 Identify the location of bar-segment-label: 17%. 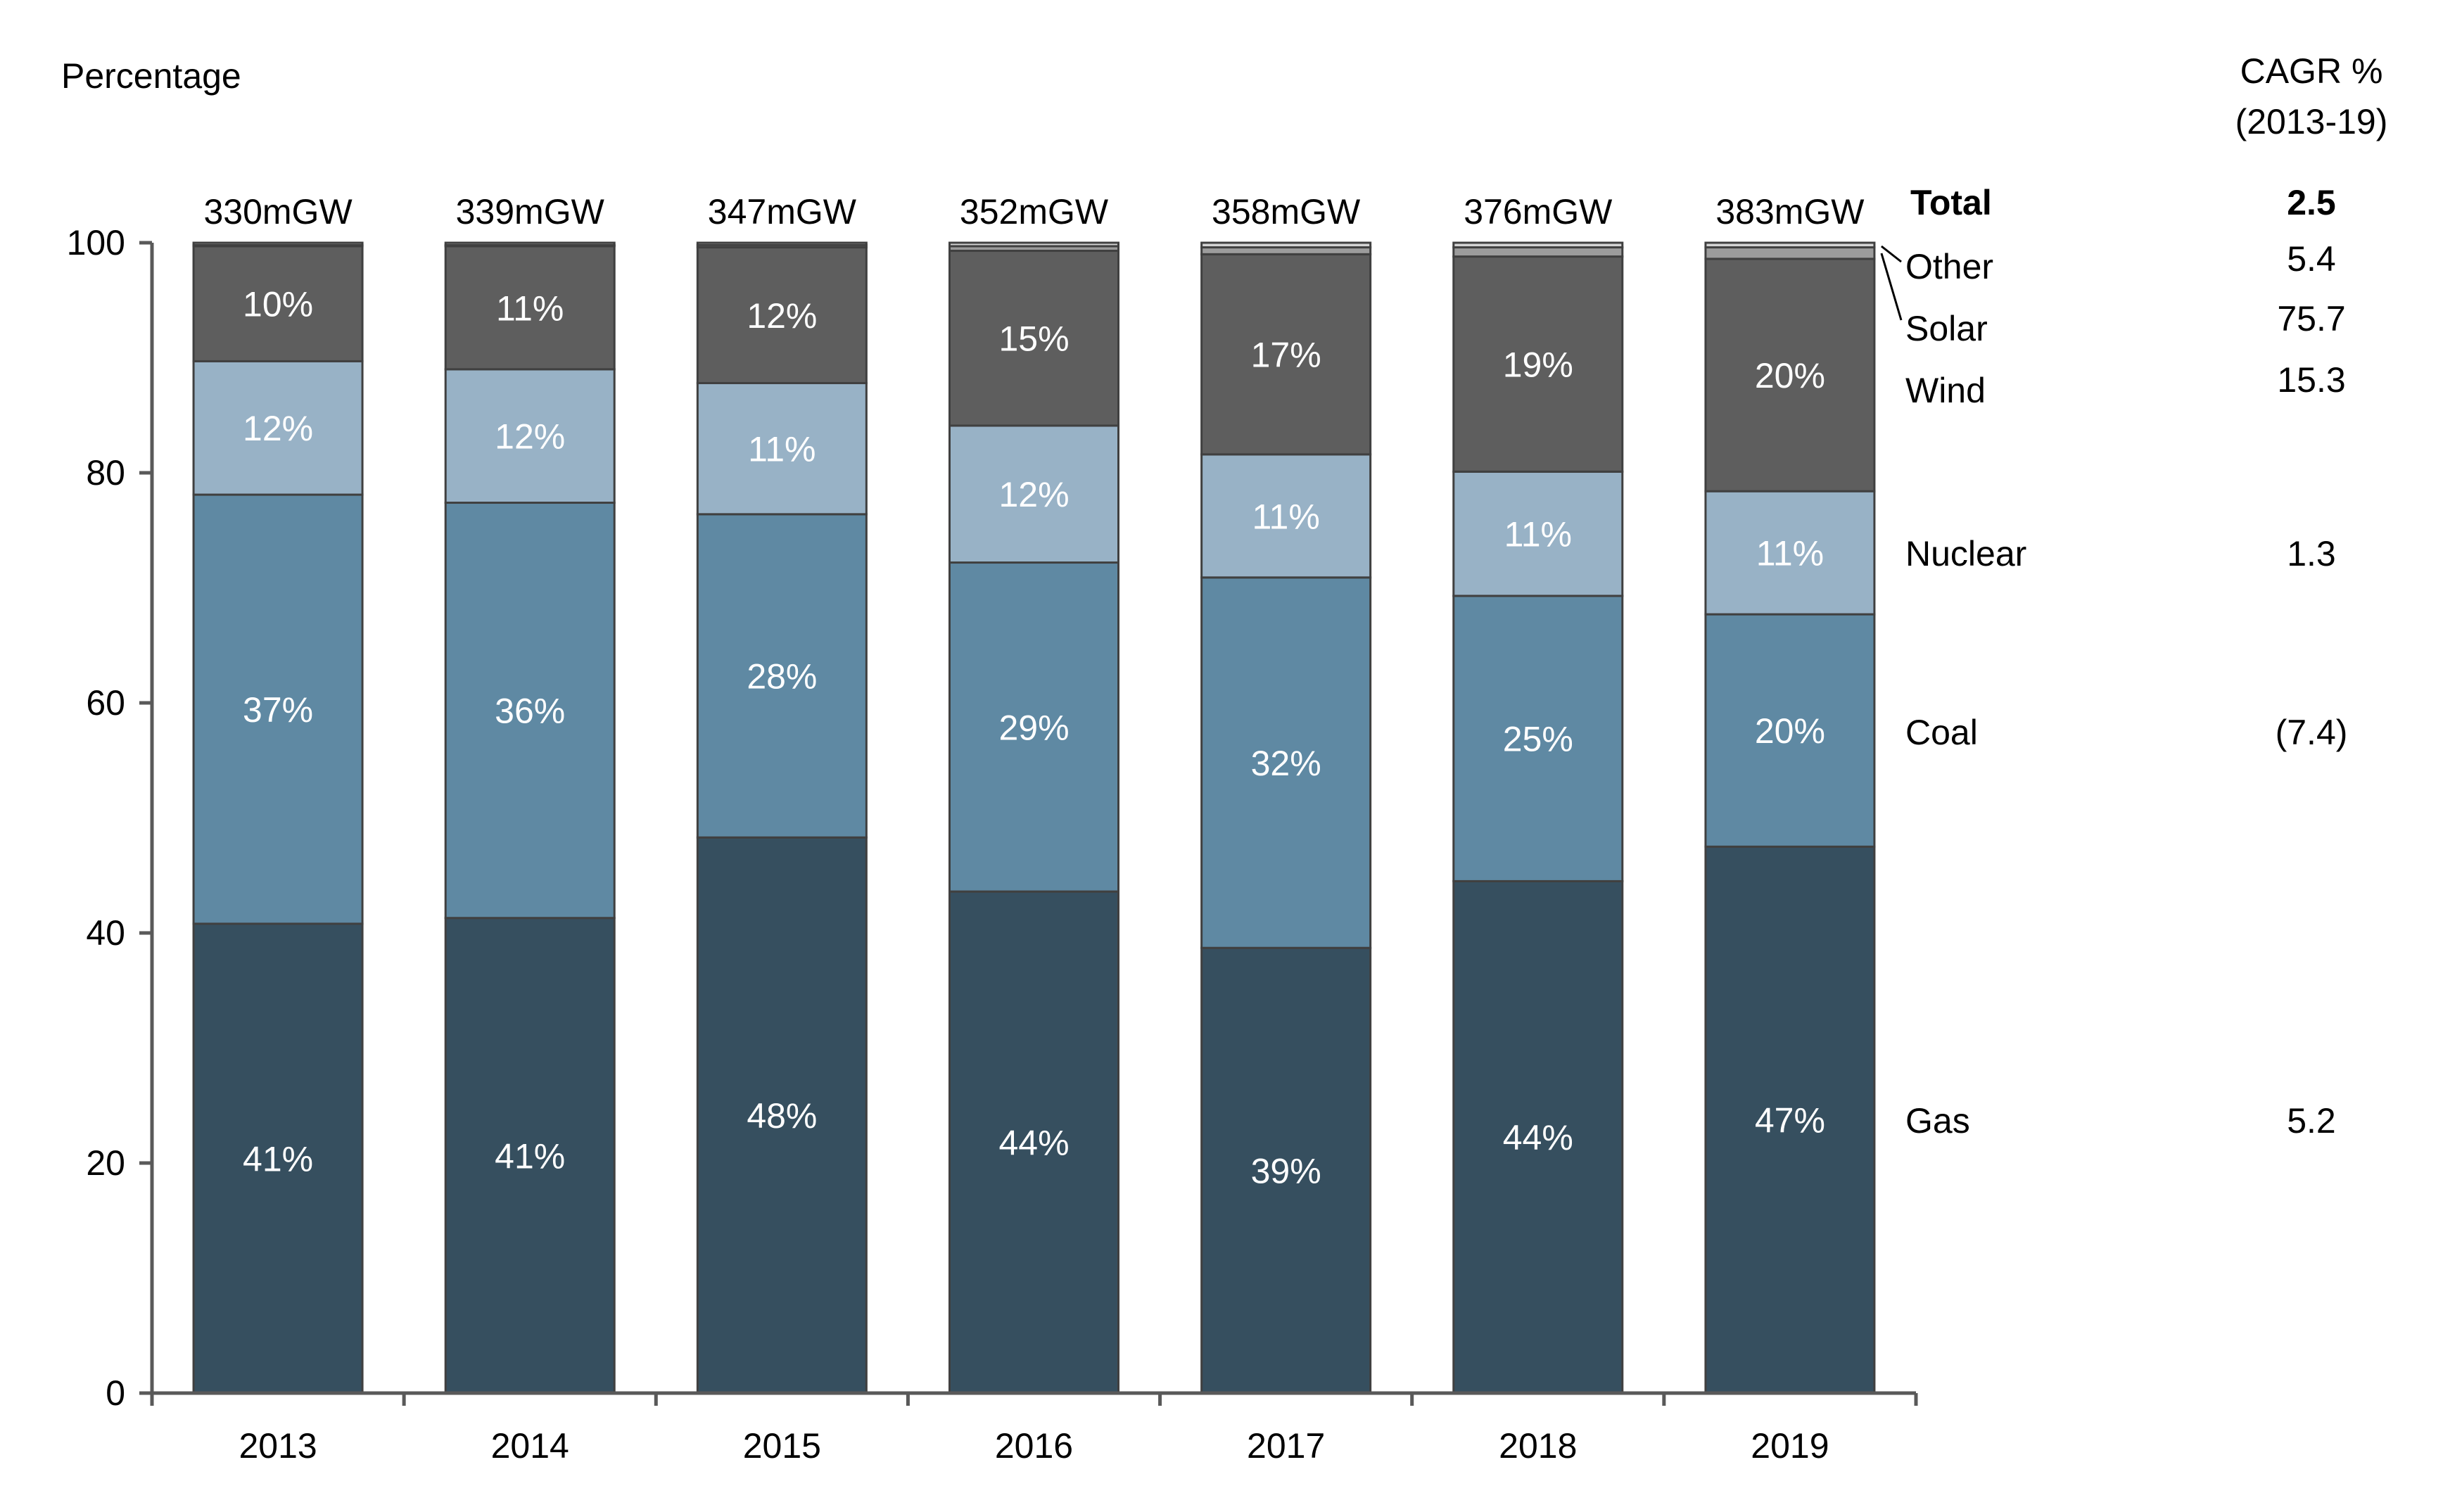
(1286, 355).